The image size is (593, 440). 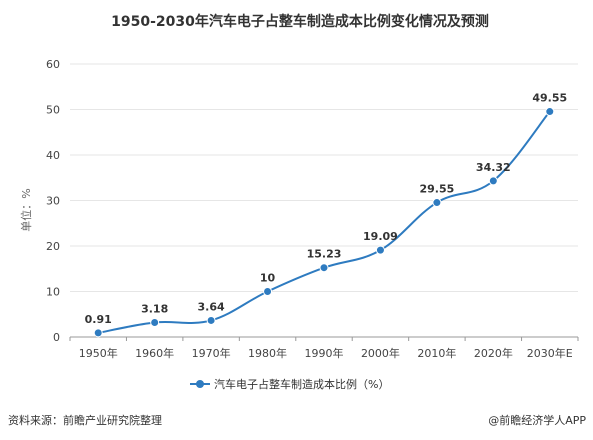 What do you see at coordinates (436, 189) in the screenshot?
I see `data-label: 29.55` at bounding box center [436, 189].